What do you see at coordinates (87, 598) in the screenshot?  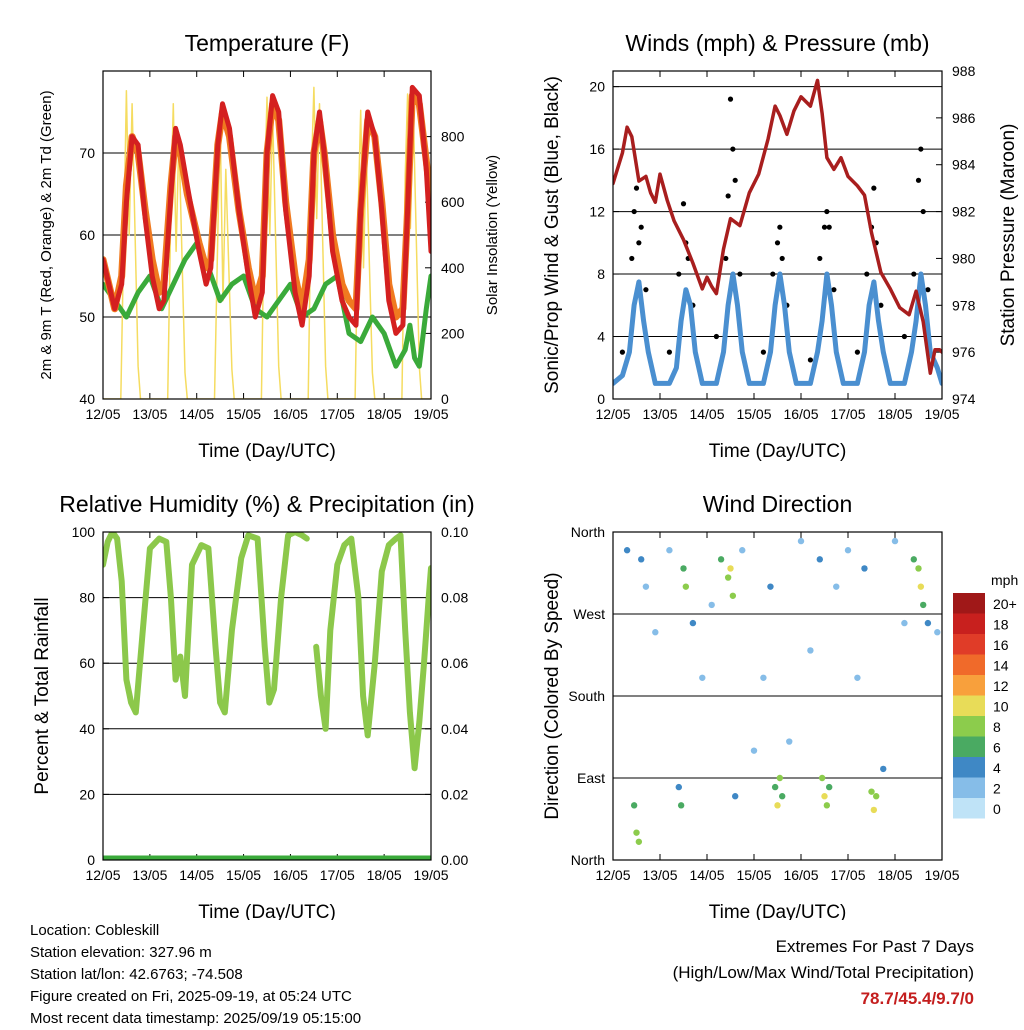 I see `y-tick-label: 80` at bounding box center [87, 598].